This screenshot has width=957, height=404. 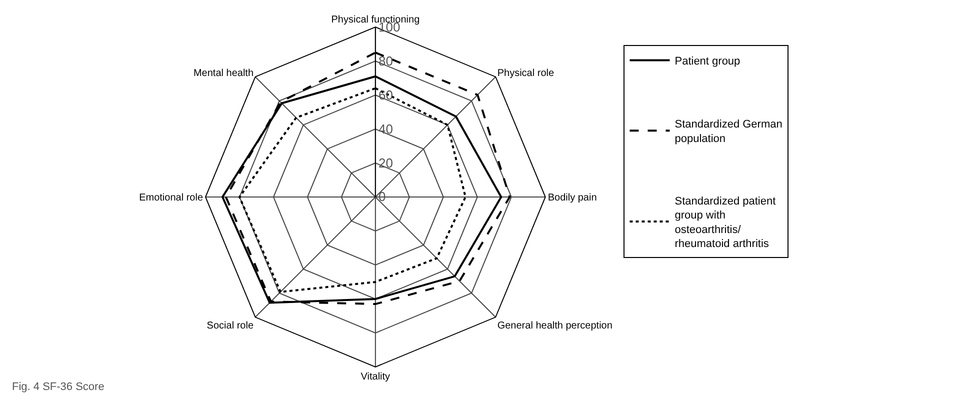 What do you see at coordinates (375, 376) in the screenshot?
I see `spoke-label: Vitality` at bounding box center [375, 376].